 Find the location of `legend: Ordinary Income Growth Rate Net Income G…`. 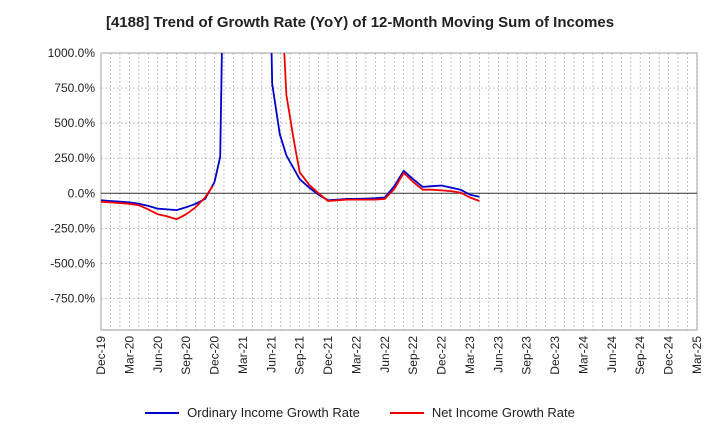

legend: Ordinary Income Growth Rate Net Income G… is located at coordinates (360, 412).